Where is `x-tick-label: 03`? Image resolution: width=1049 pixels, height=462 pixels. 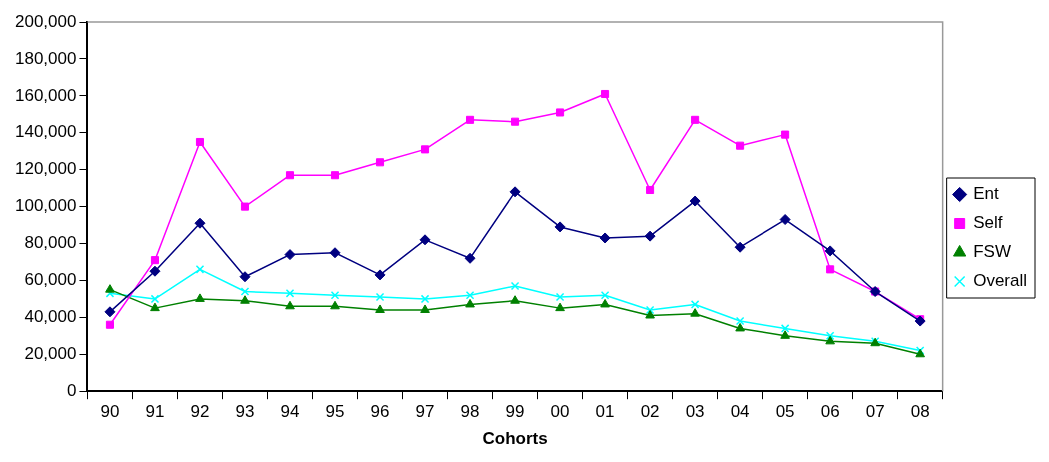 x-tick-label: 03 is located at coordinates (695, 412).